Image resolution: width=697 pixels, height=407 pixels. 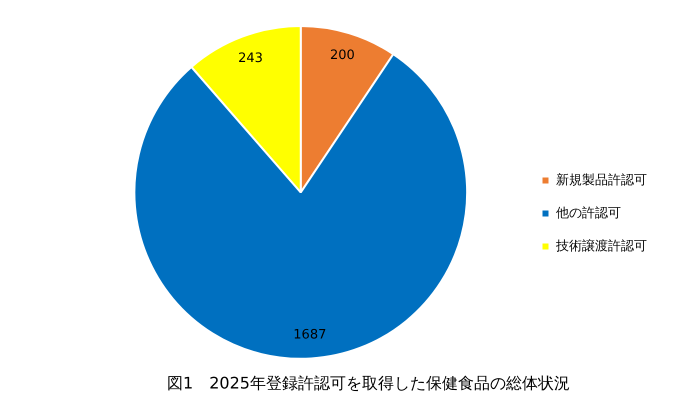 I want to click on data-label: 200, so click(x=342, y=55).